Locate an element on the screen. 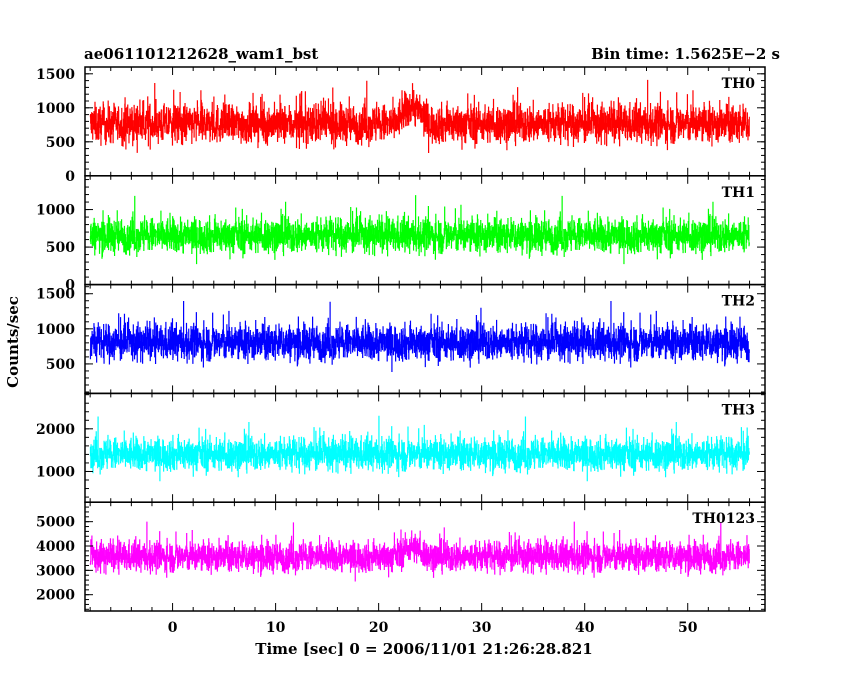 The width and height of the screenshot is (850, 680). y-tick-label: 5000 is located at coordinates (55, 523).